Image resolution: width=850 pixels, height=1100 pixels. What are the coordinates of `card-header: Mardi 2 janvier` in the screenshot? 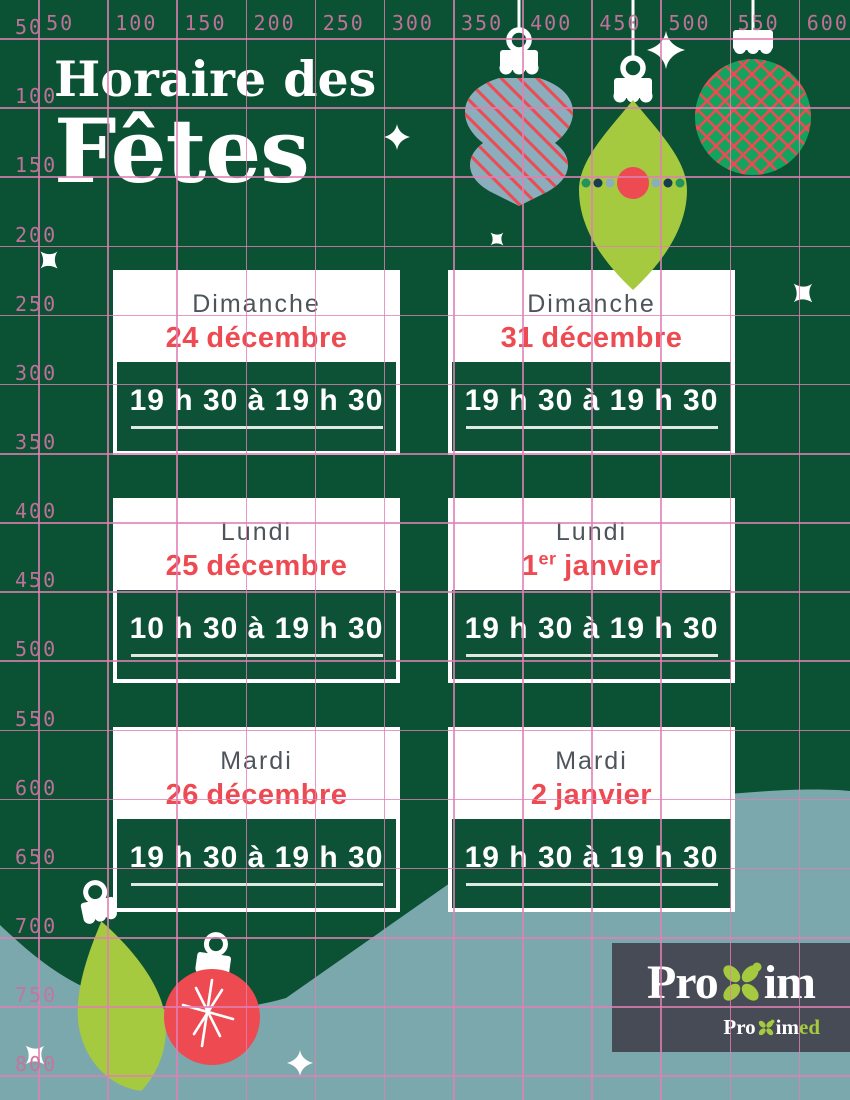 It's located at (591, 775).